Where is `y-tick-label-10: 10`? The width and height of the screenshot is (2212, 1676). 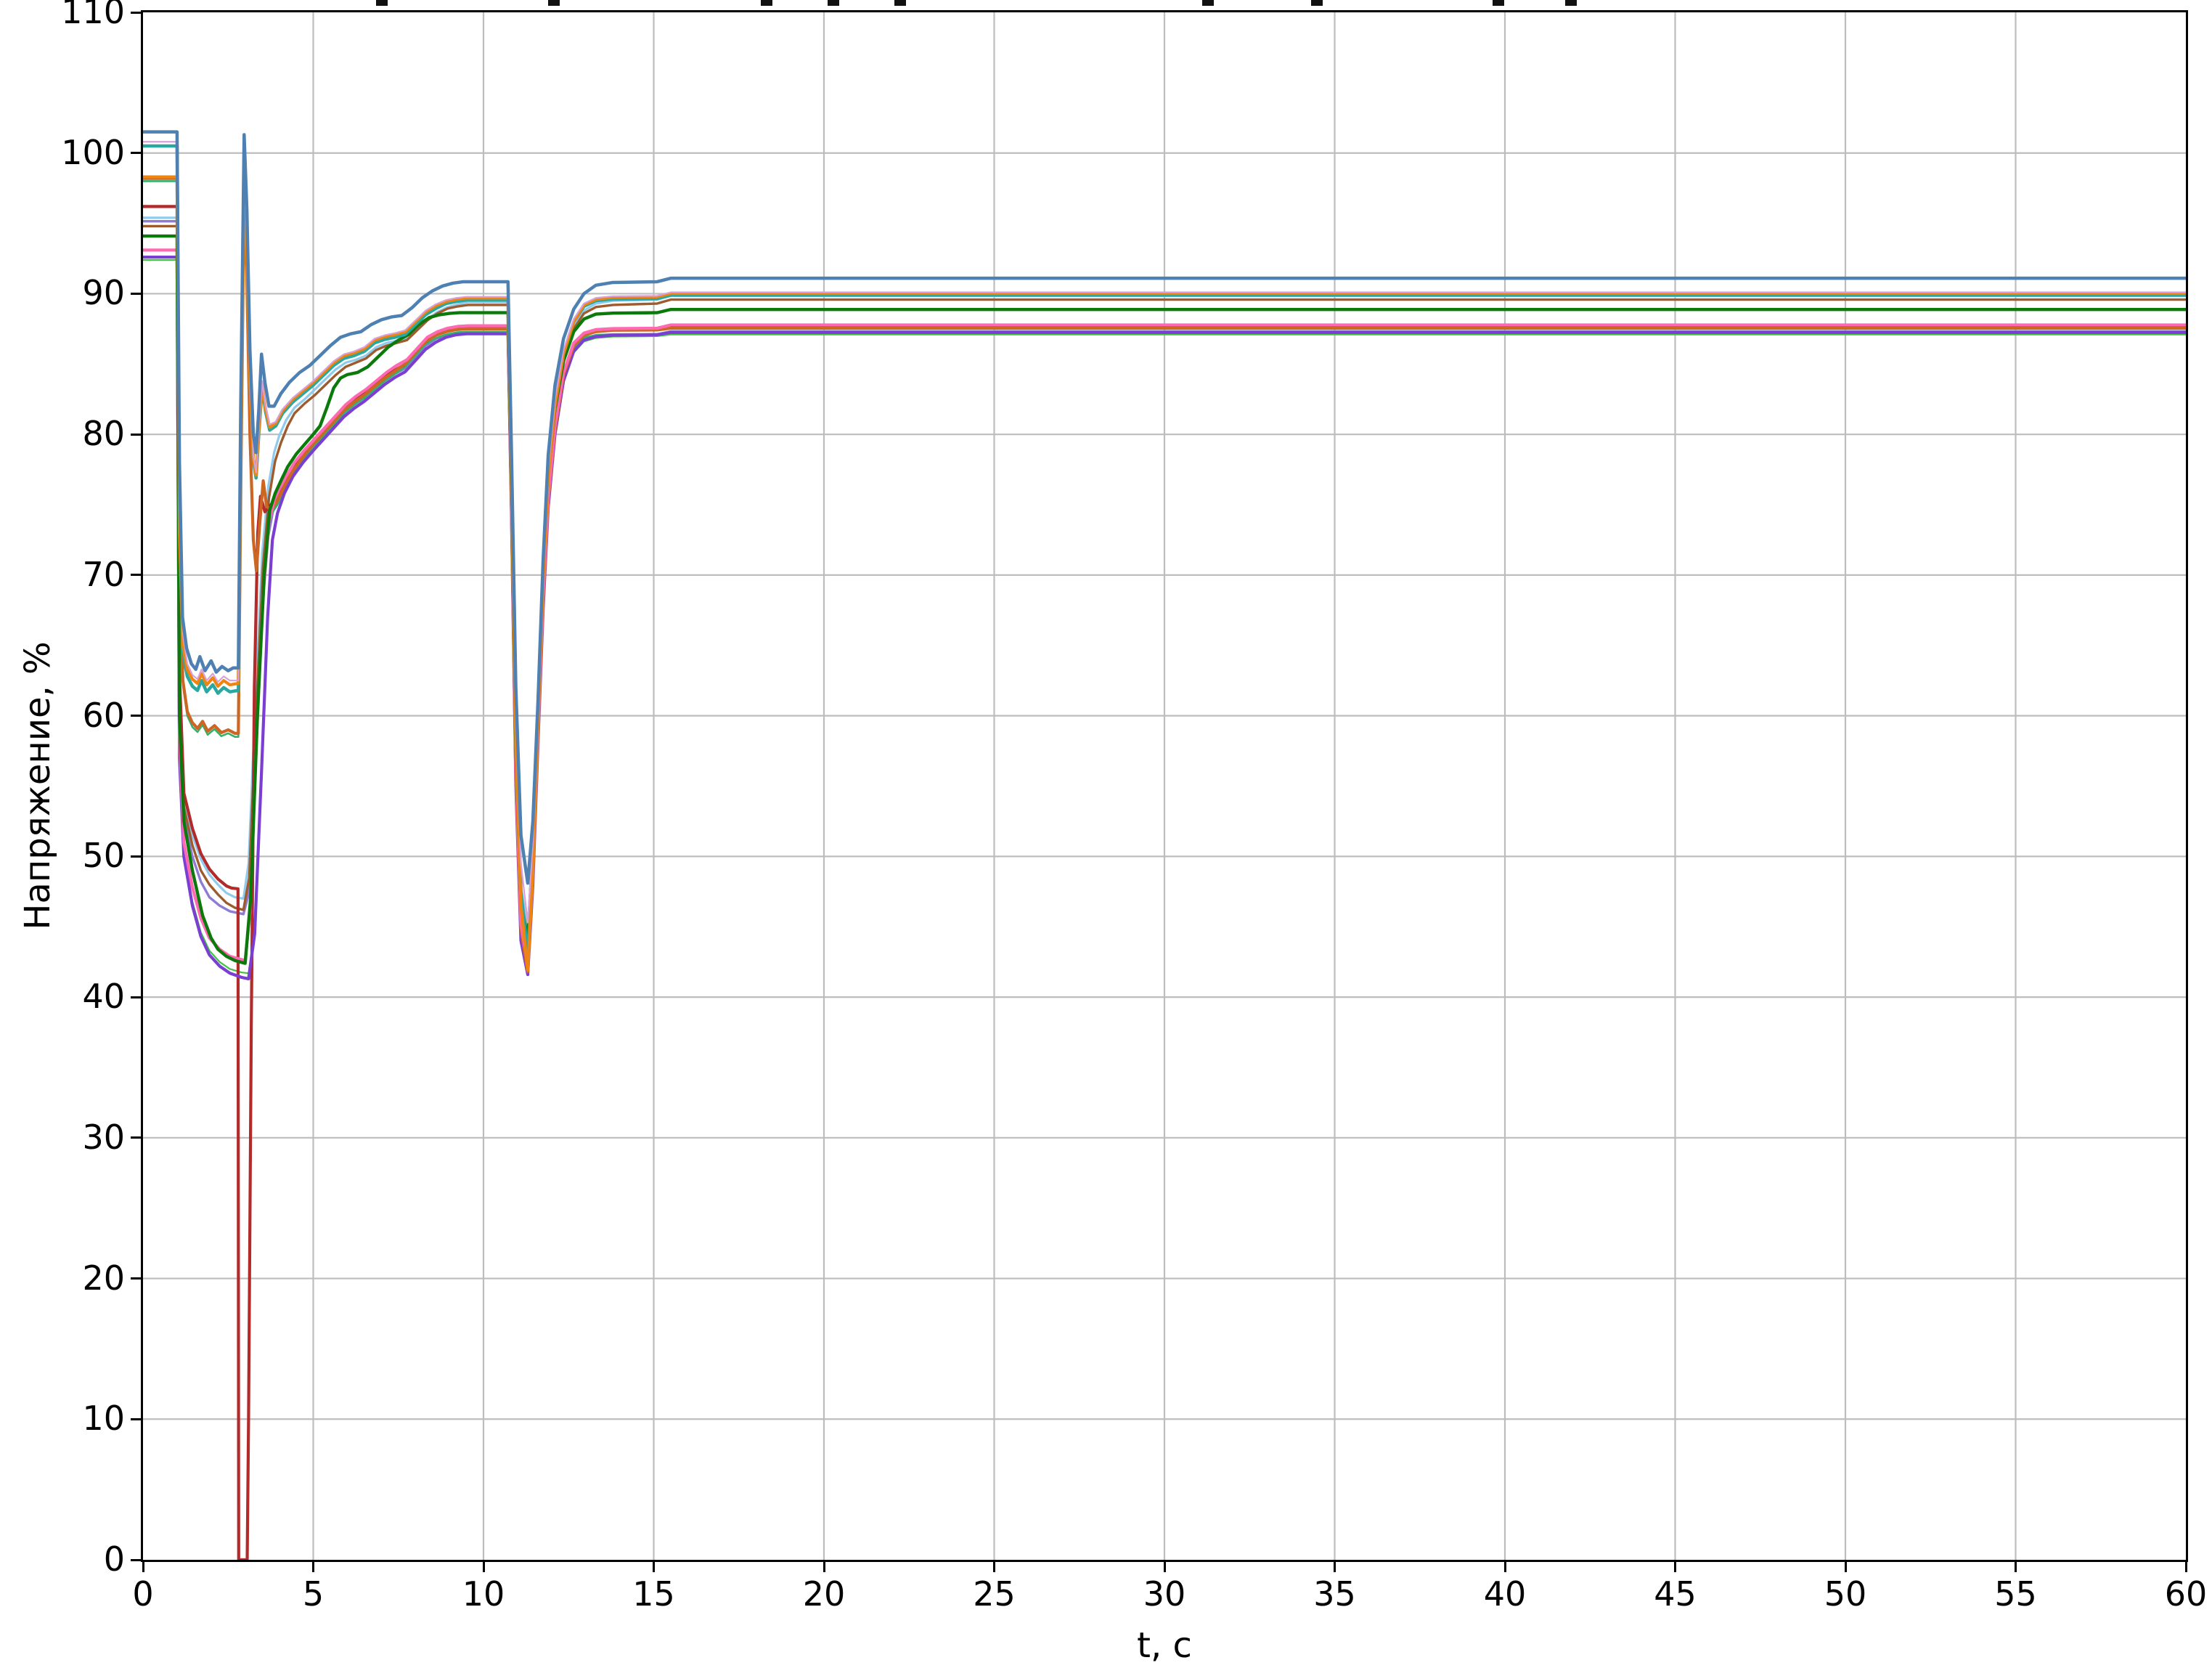
y-tick-label-10: 10 is located at coordinates (103, 1419).